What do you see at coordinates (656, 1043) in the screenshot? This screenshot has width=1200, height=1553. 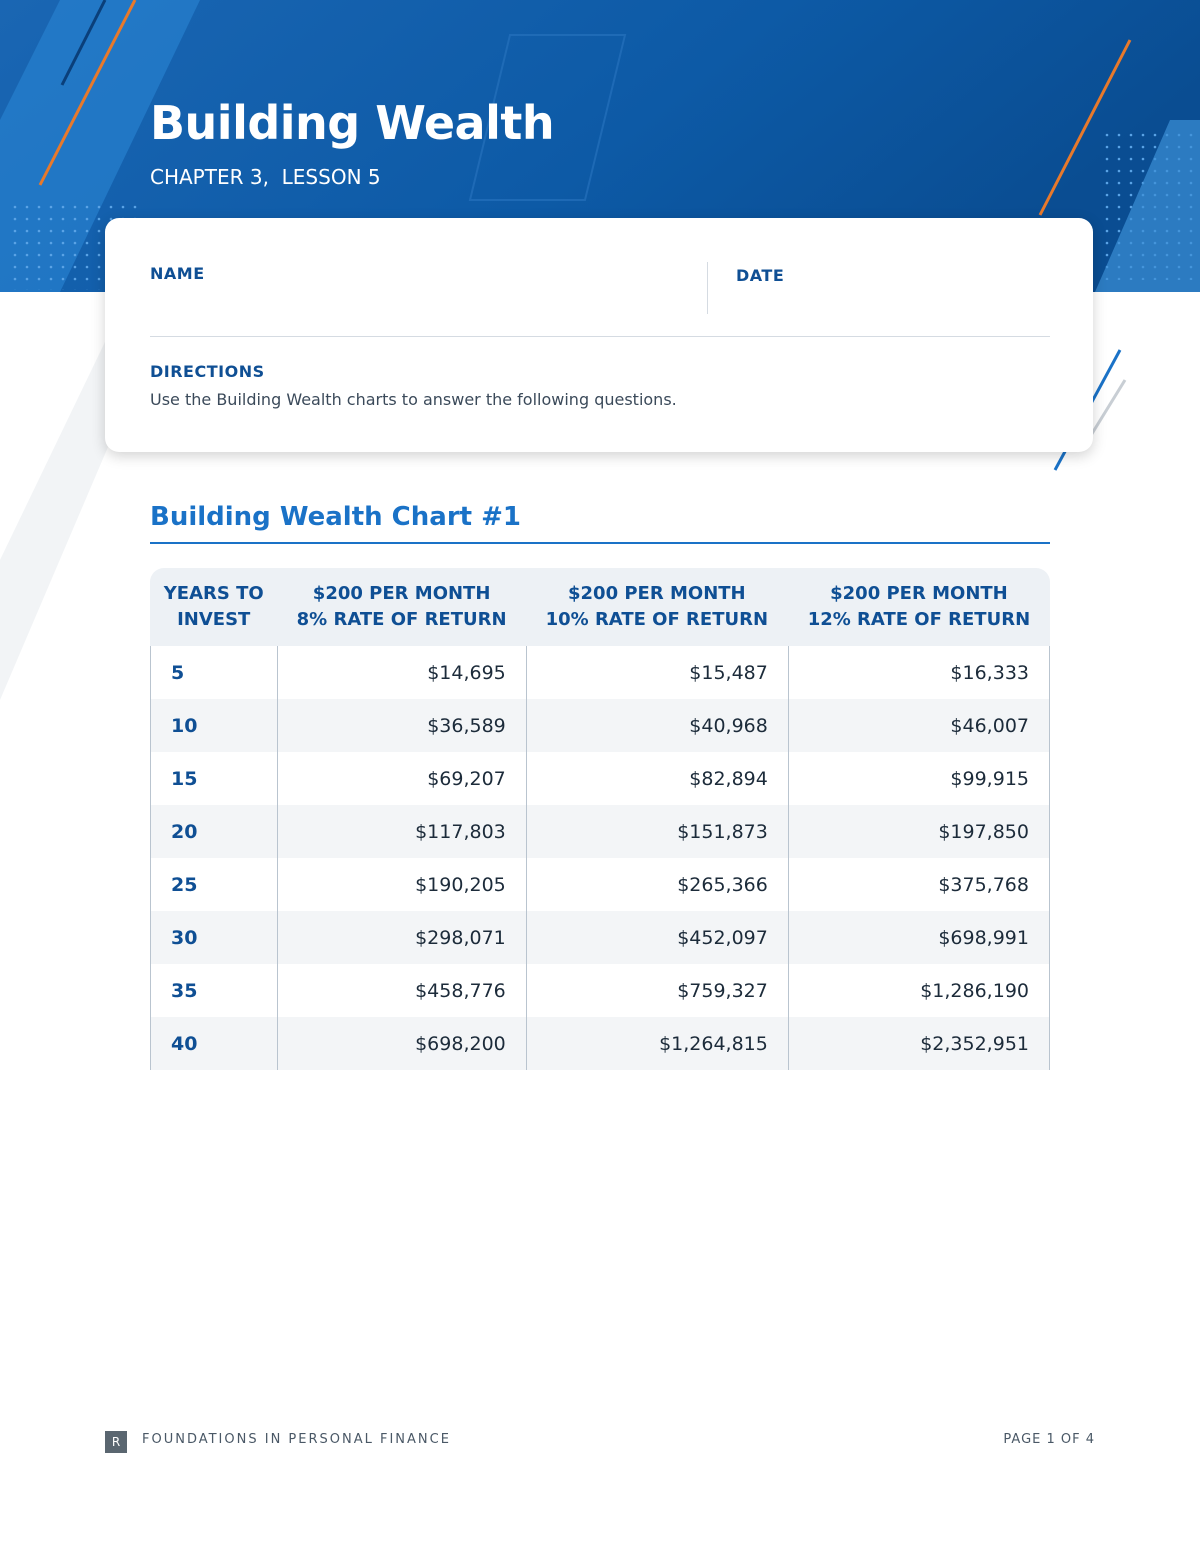 I see `value-cell: $1,264,815` at bounding box center [656, 1043].